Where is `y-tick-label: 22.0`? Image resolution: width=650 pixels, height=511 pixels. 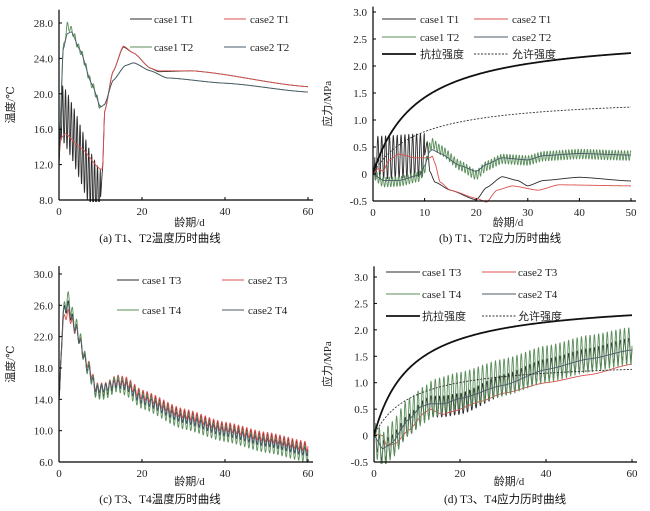
y-tick-label: 22.0 is located at coordinates (44, 338).